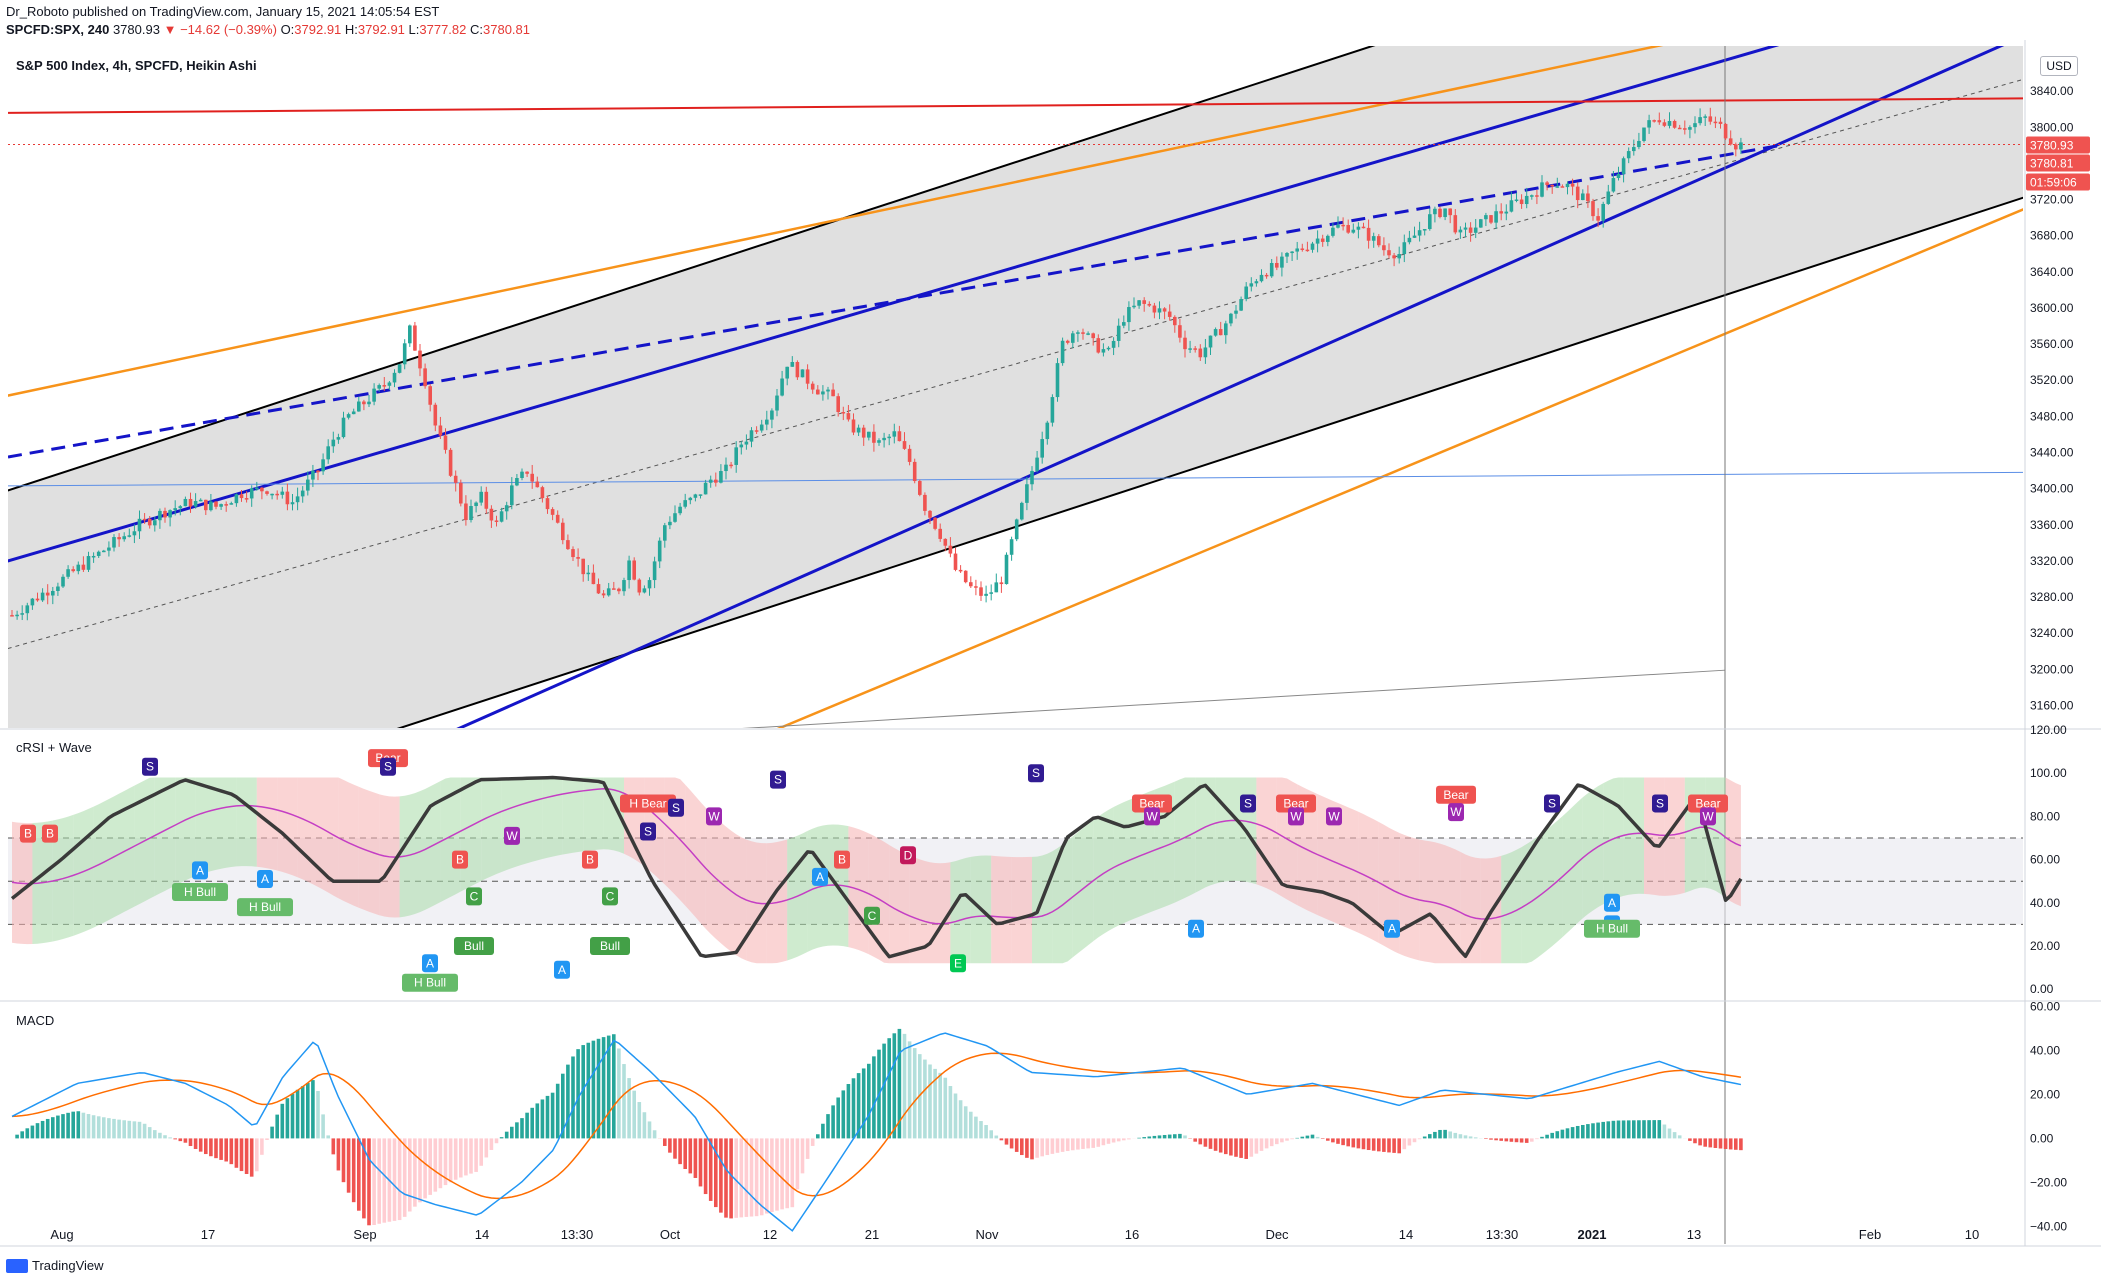  I want to click on currency-badge: USD, so click(2059, 66).